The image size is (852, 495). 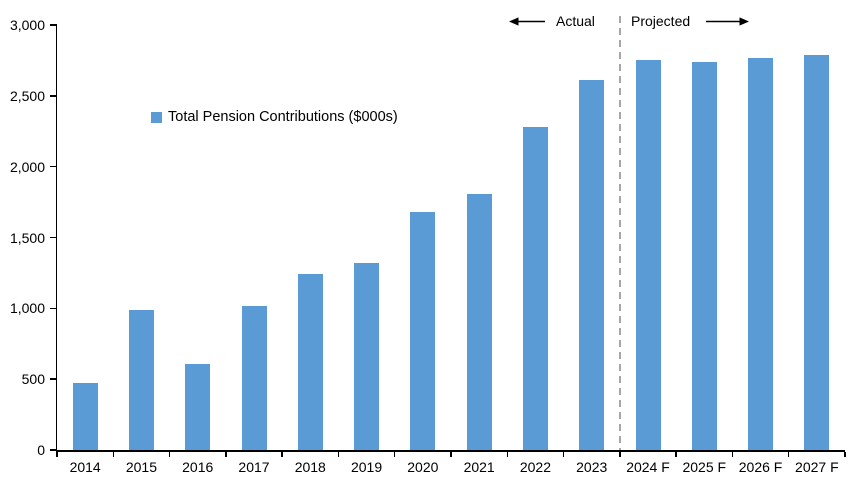 What do you see at coordinates (423, 467) in the screenshot?
I see `x-axis-label: 2020` at bounding box center [423, 467].